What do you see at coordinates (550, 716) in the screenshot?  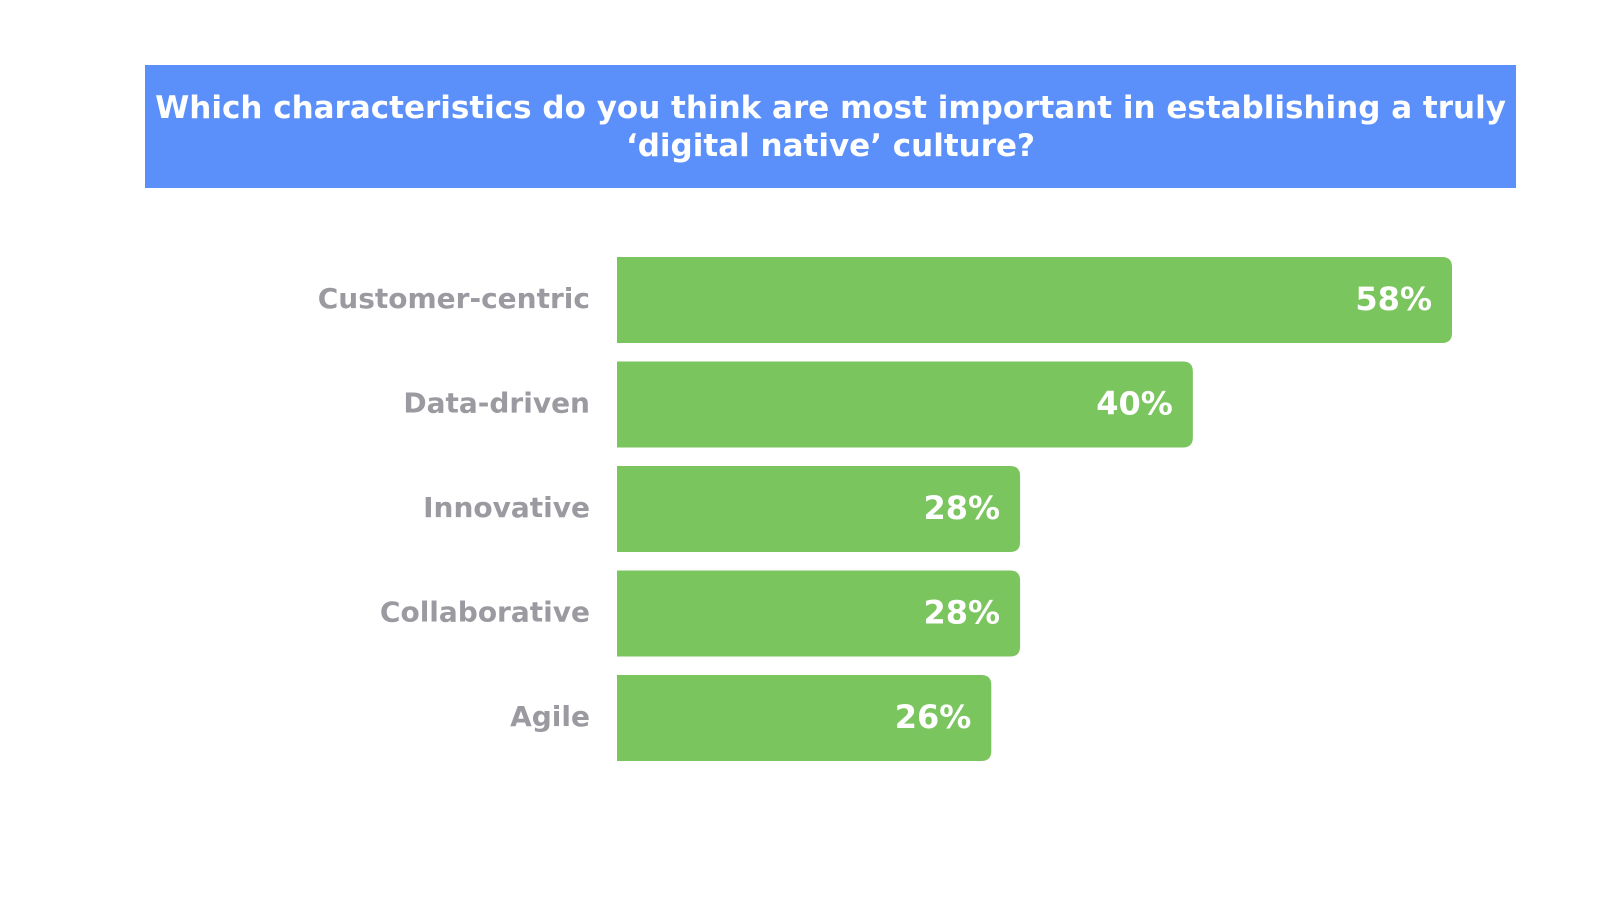 I see `category-label: Agile` at bounding box center [550, 716].